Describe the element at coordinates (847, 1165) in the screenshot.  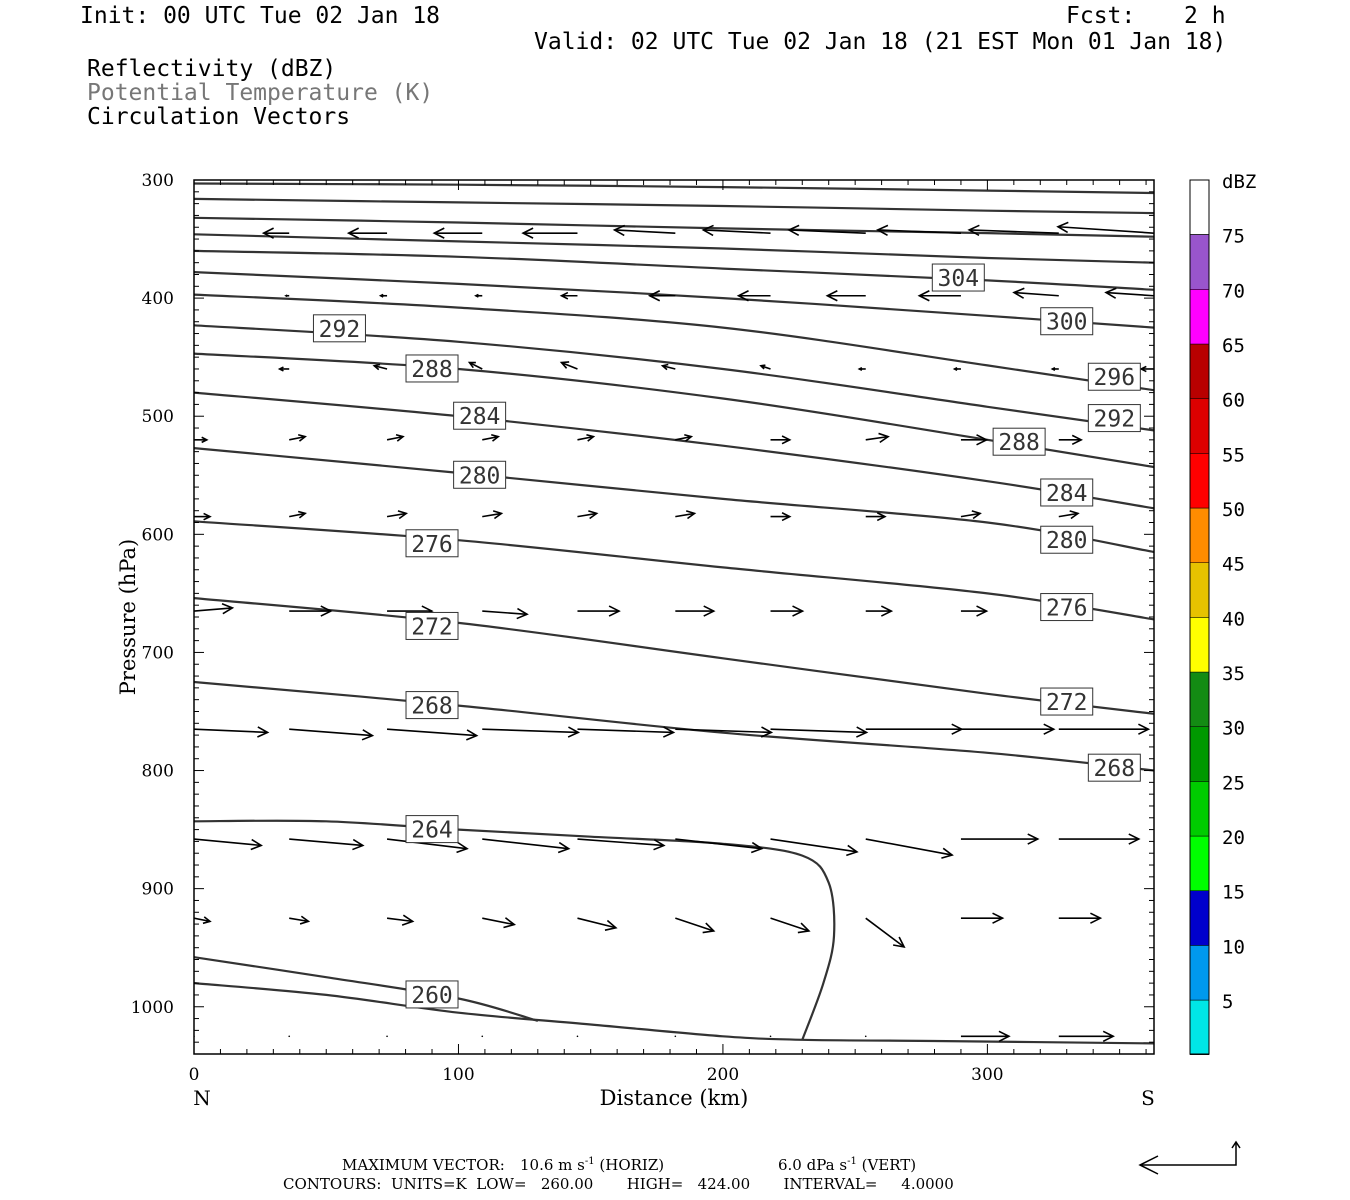
I see `max-vector-vert: 6.0 dPa s-1 (VERT)` at that location.